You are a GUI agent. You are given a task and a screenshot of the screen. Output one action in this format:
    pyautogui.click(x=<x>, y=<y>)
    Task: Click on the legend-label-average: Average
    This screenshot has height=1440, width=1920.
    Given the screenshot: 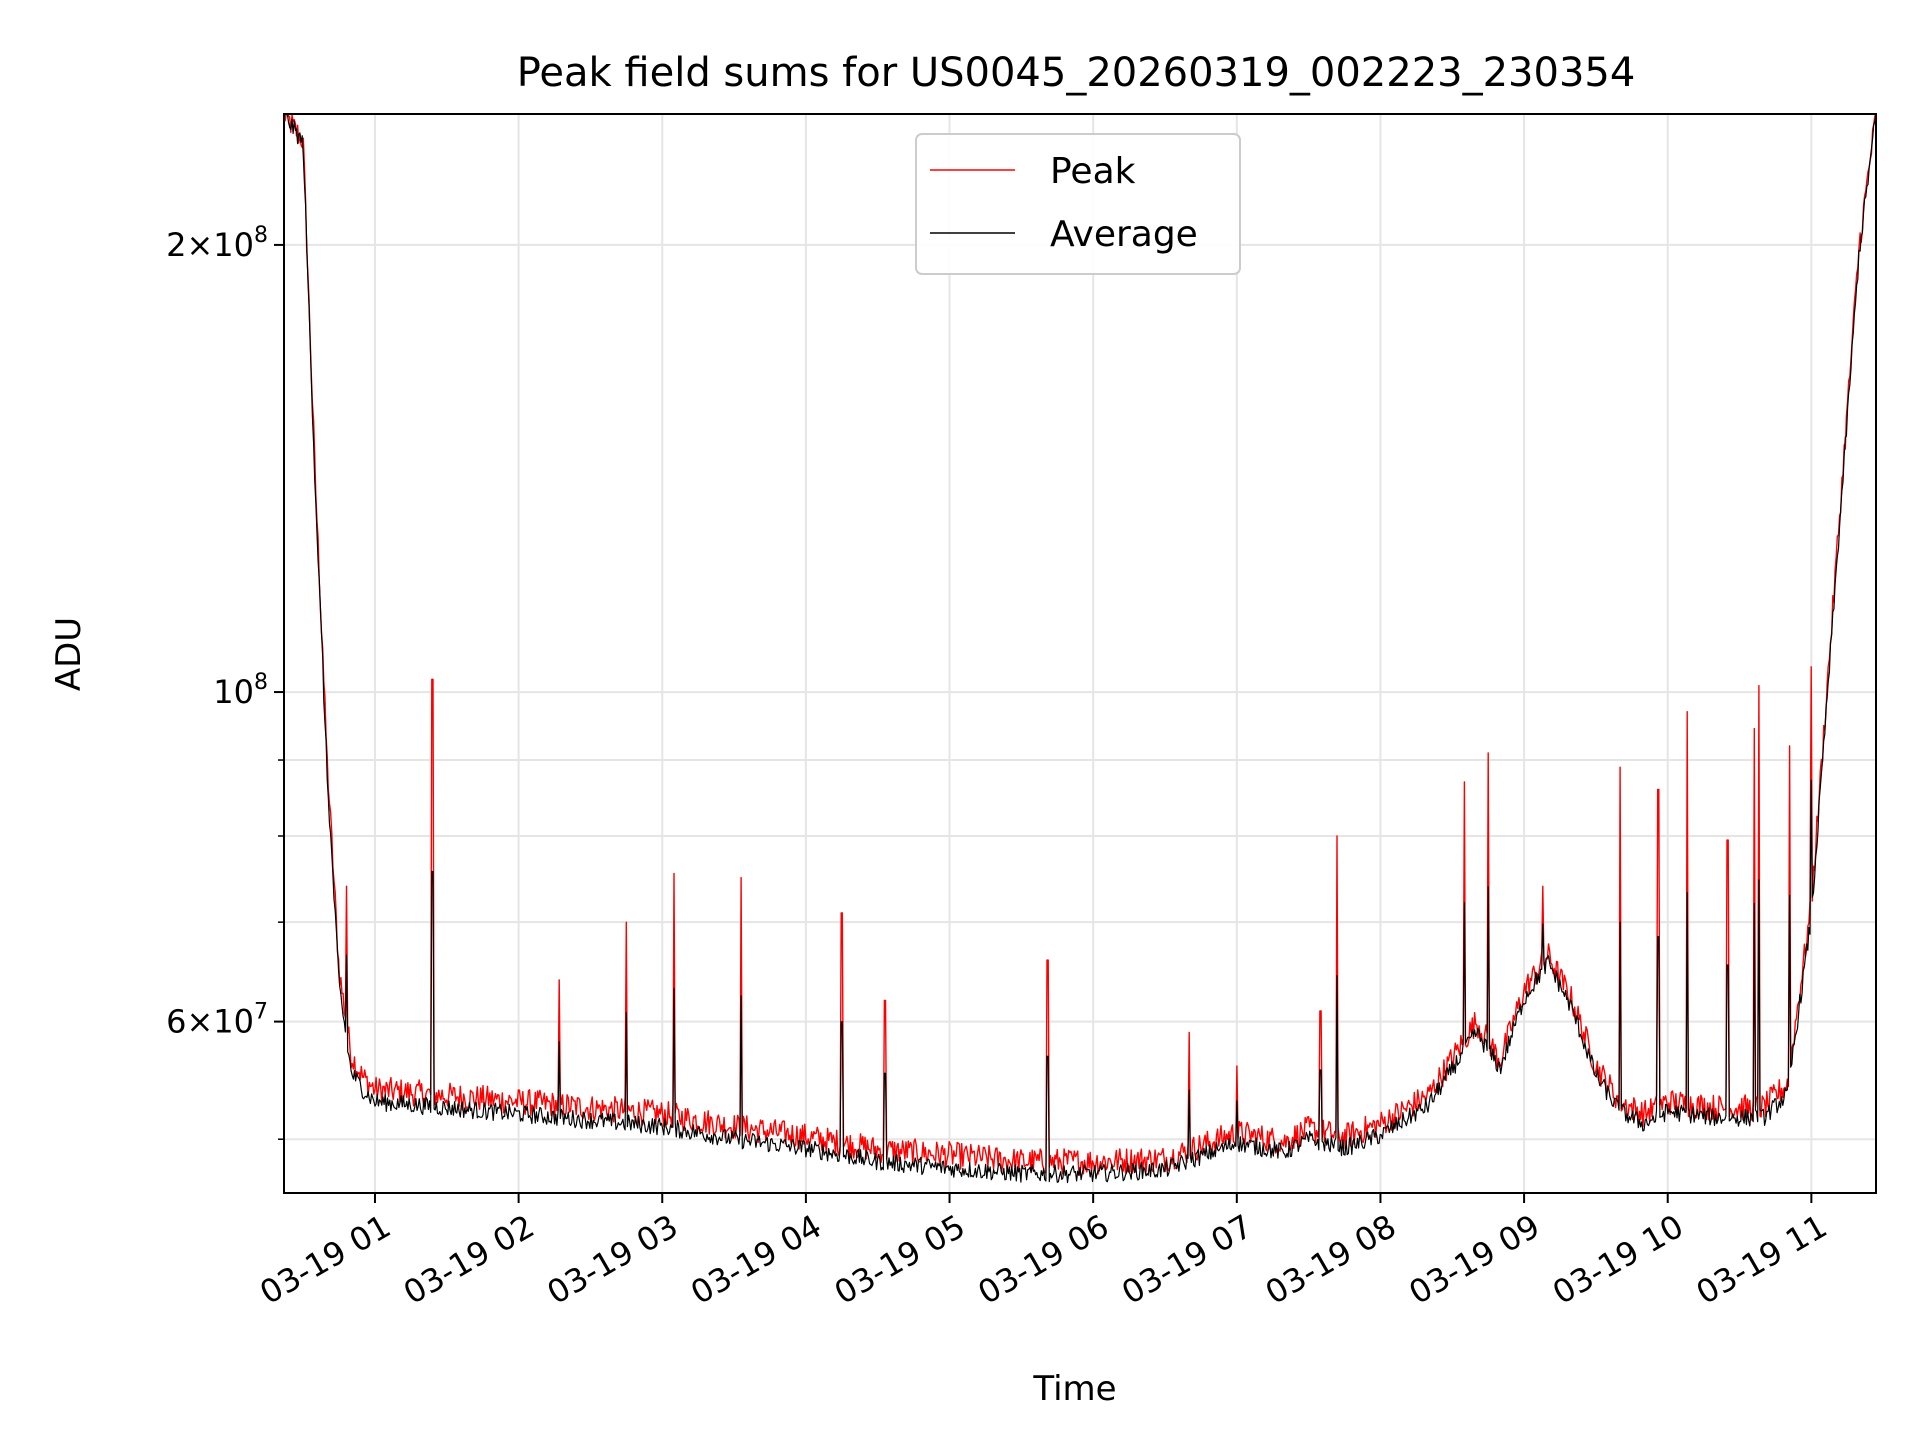 What is the action you would take?
    pyautogui.click(x=1124, y=234)
    